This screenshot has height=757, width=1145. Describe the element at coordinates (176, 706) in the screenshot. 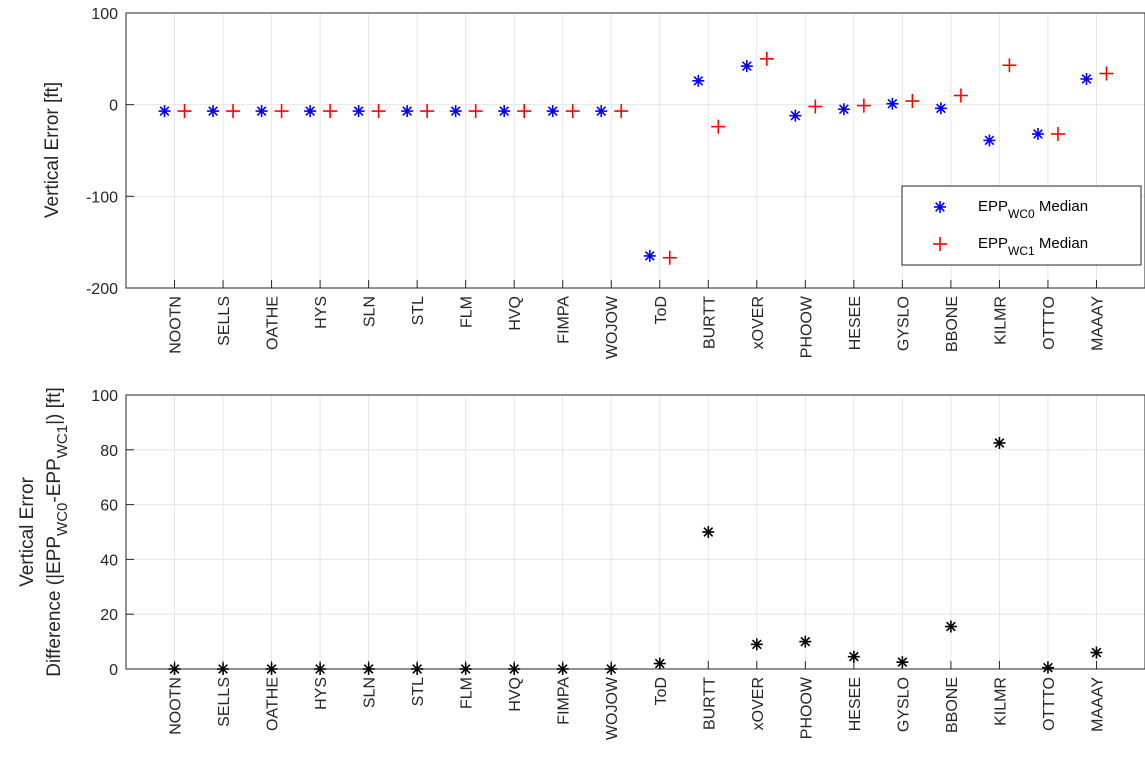

I see `bottom-x-tick-label: NOOTN` at that location.